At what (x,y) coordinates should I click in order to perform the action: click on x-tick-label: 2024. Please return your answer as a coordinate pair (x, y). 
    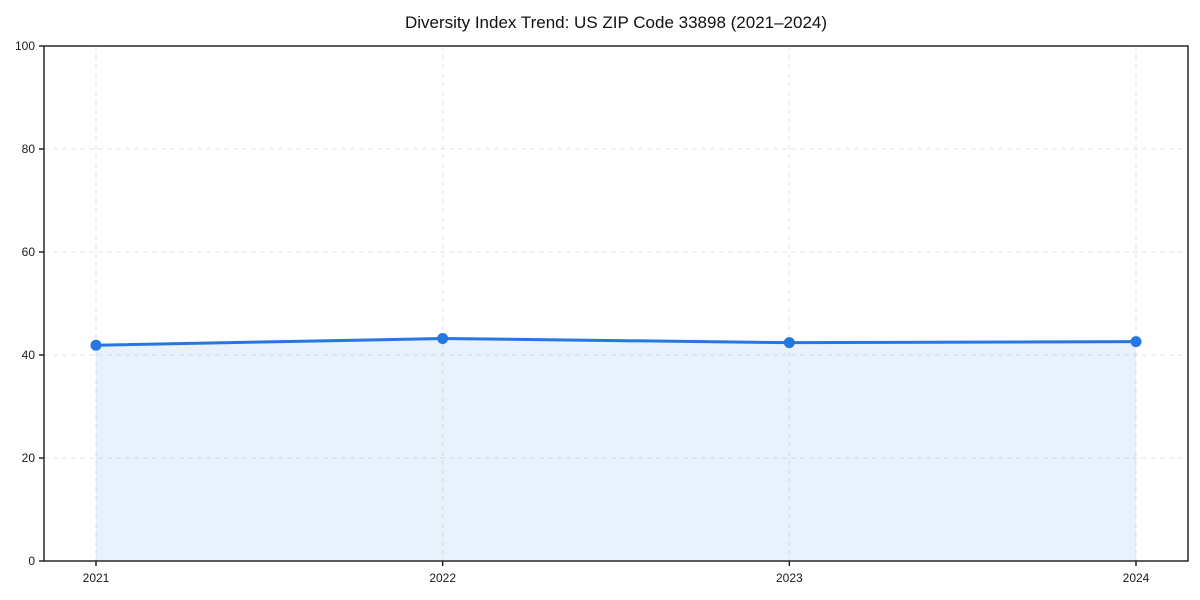
    Looking at the image, I should click on (1136, 578).